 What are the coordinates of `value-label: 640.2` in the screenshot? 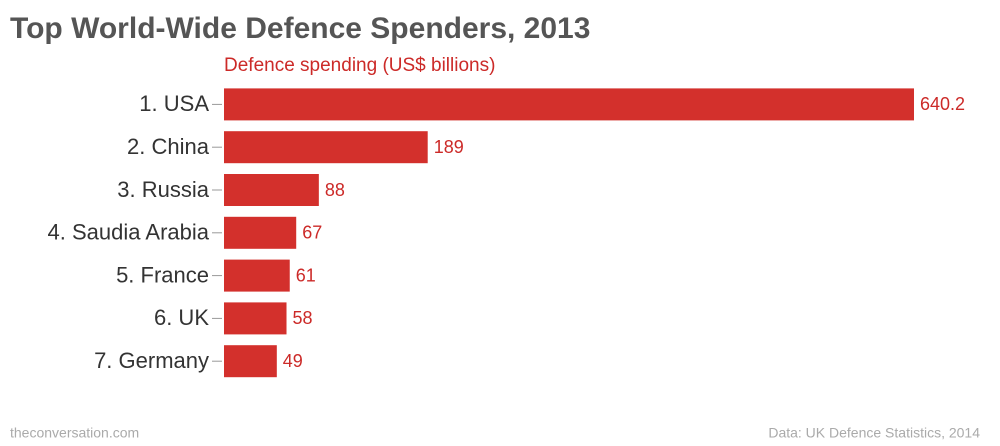 It's located at (942, 104).